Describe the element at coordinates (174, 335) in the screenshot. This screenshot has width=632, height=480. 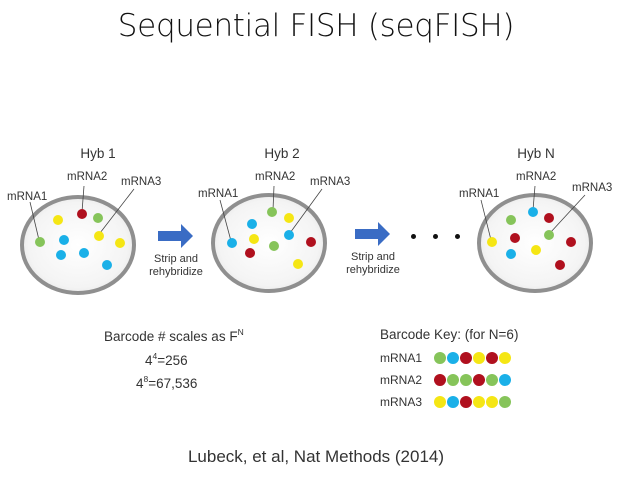
I see `barcode-scaling-text: Barcode # scales as FN` at that location.